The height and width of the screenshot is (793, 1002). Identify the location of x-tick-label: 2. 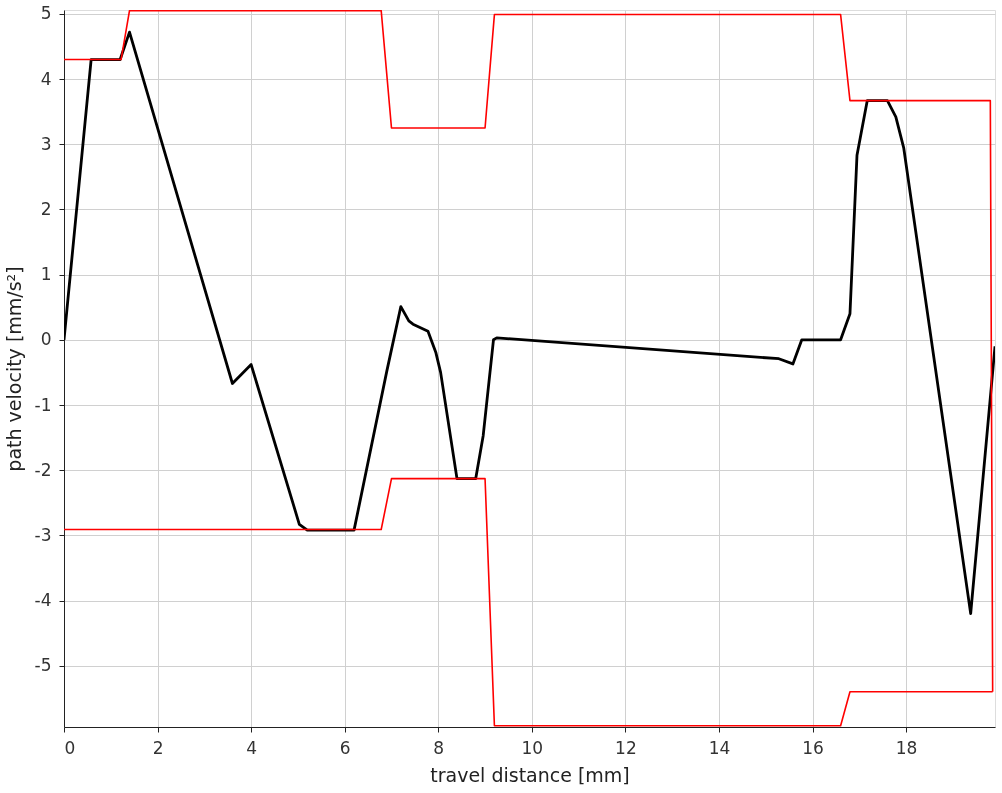
(158, 747).